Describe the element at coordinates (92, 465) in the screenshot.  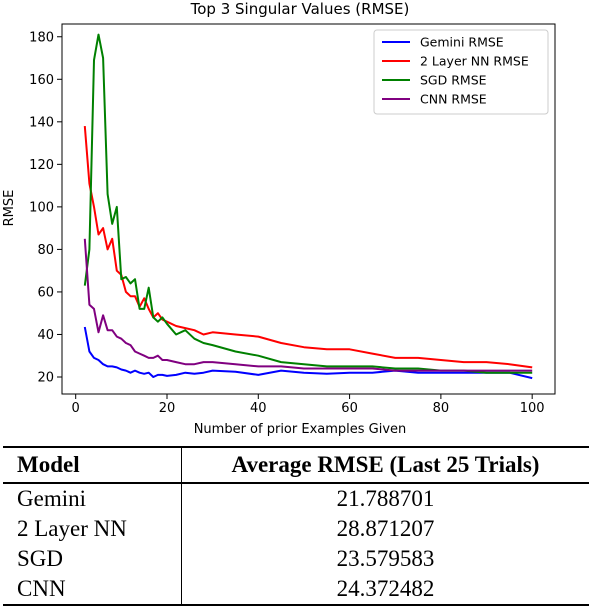
I see `column-header-model: Model` at that location.